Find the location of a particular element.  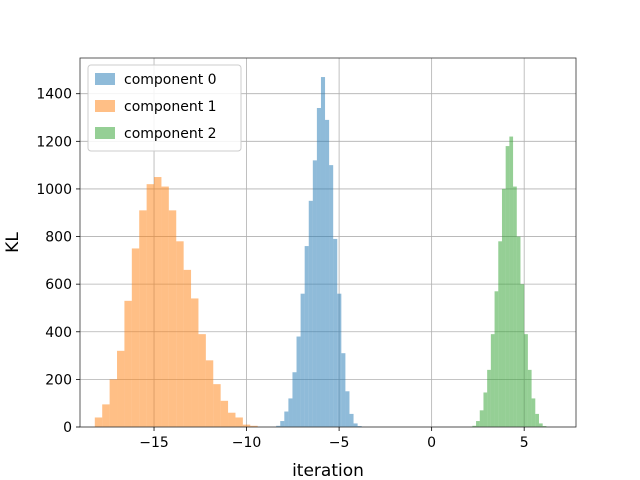

y-tick-label: 600 is located at coordinates (58, 285).